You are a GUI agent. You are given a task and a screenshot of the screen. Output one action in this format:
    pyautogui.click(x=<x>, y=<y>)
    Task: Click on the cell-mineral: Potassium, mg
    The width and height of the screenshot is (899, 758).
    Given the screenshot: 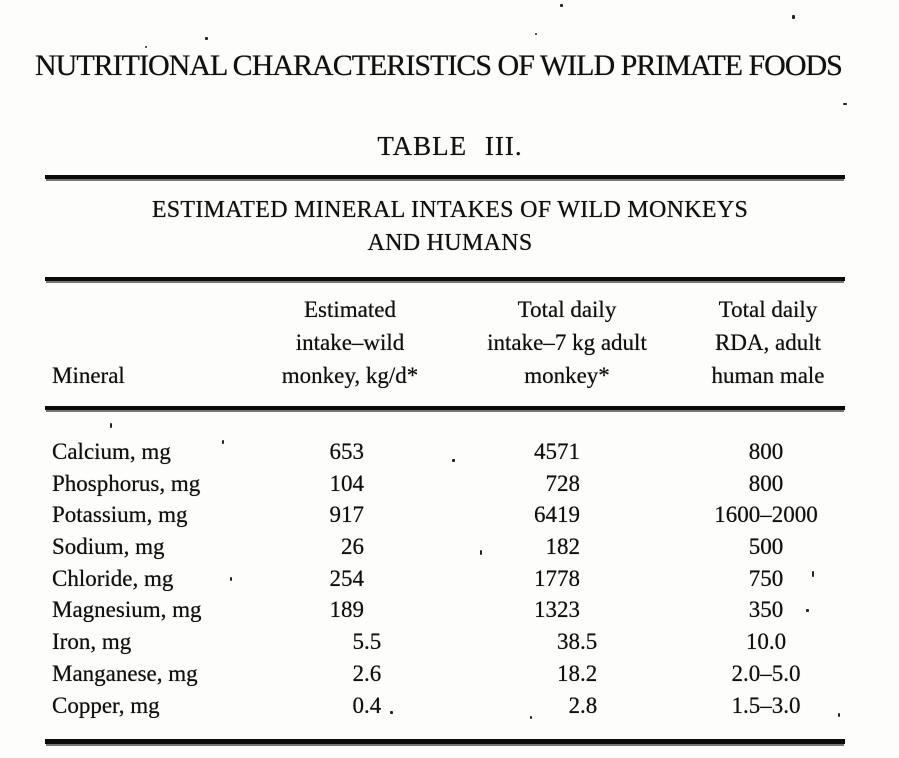 What is the action you would take?
    pyautogui.click(x=120, y=515)
    